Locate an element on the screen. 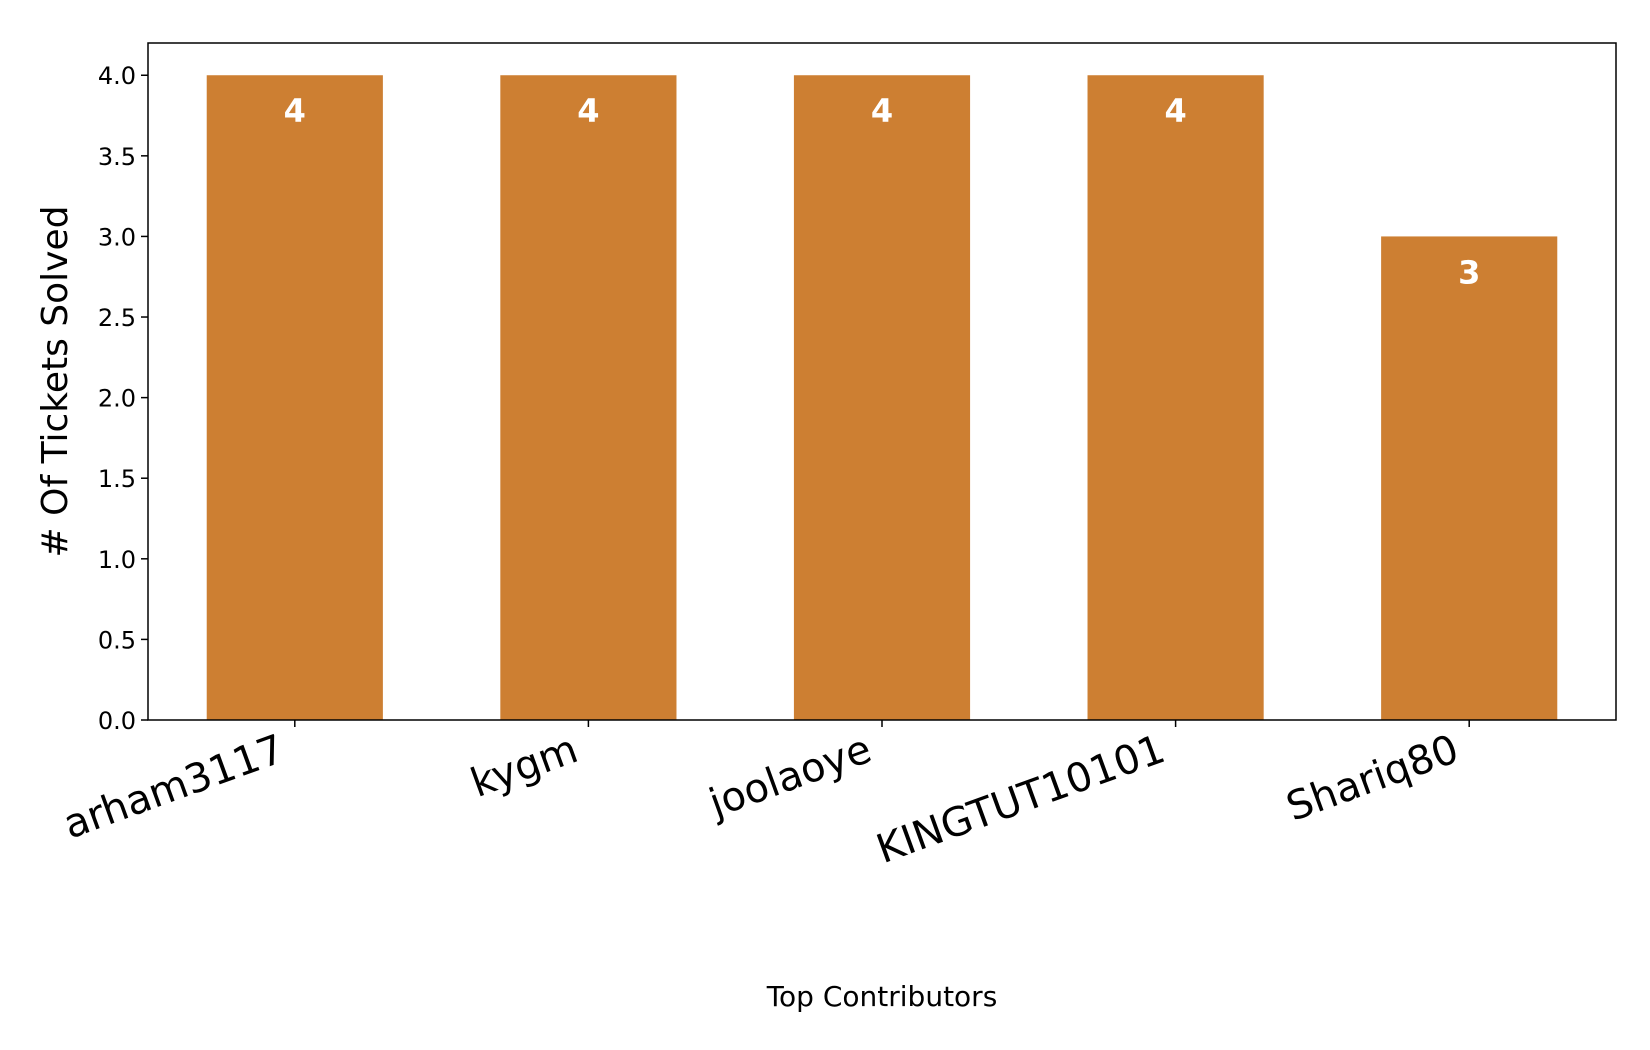 The height and width of the screenshot is (1050, 1650). y-tick-label-2: 1.0 is located at coordinates (117, 560).